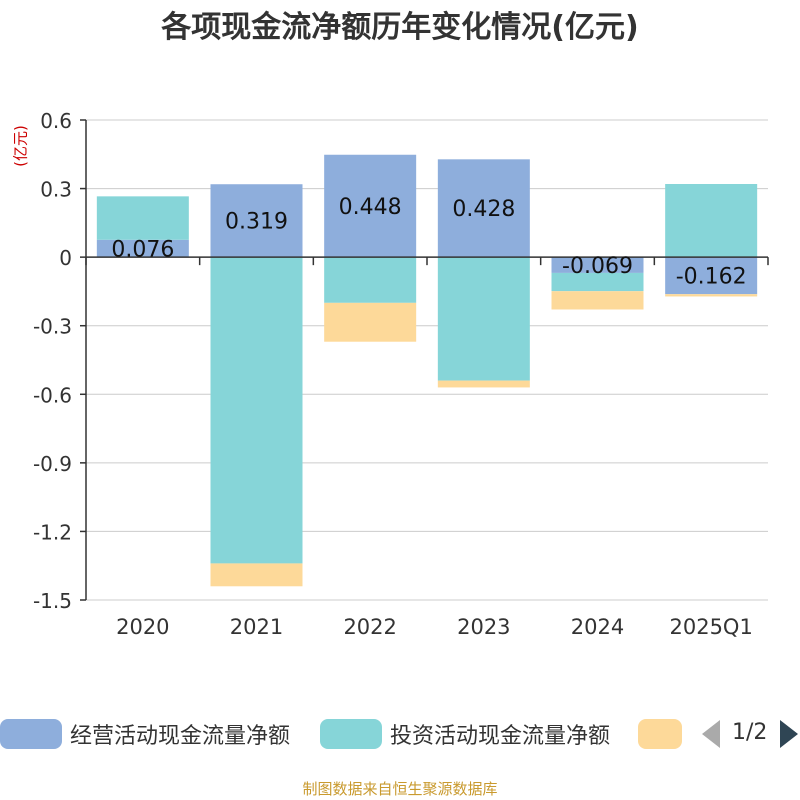 The height and width of the screenshot is (800, 800). What do you see at coordinates (483, 627) in the screenshot?
I see `x-tick-label: 2023` at bounding box center [483, 627].